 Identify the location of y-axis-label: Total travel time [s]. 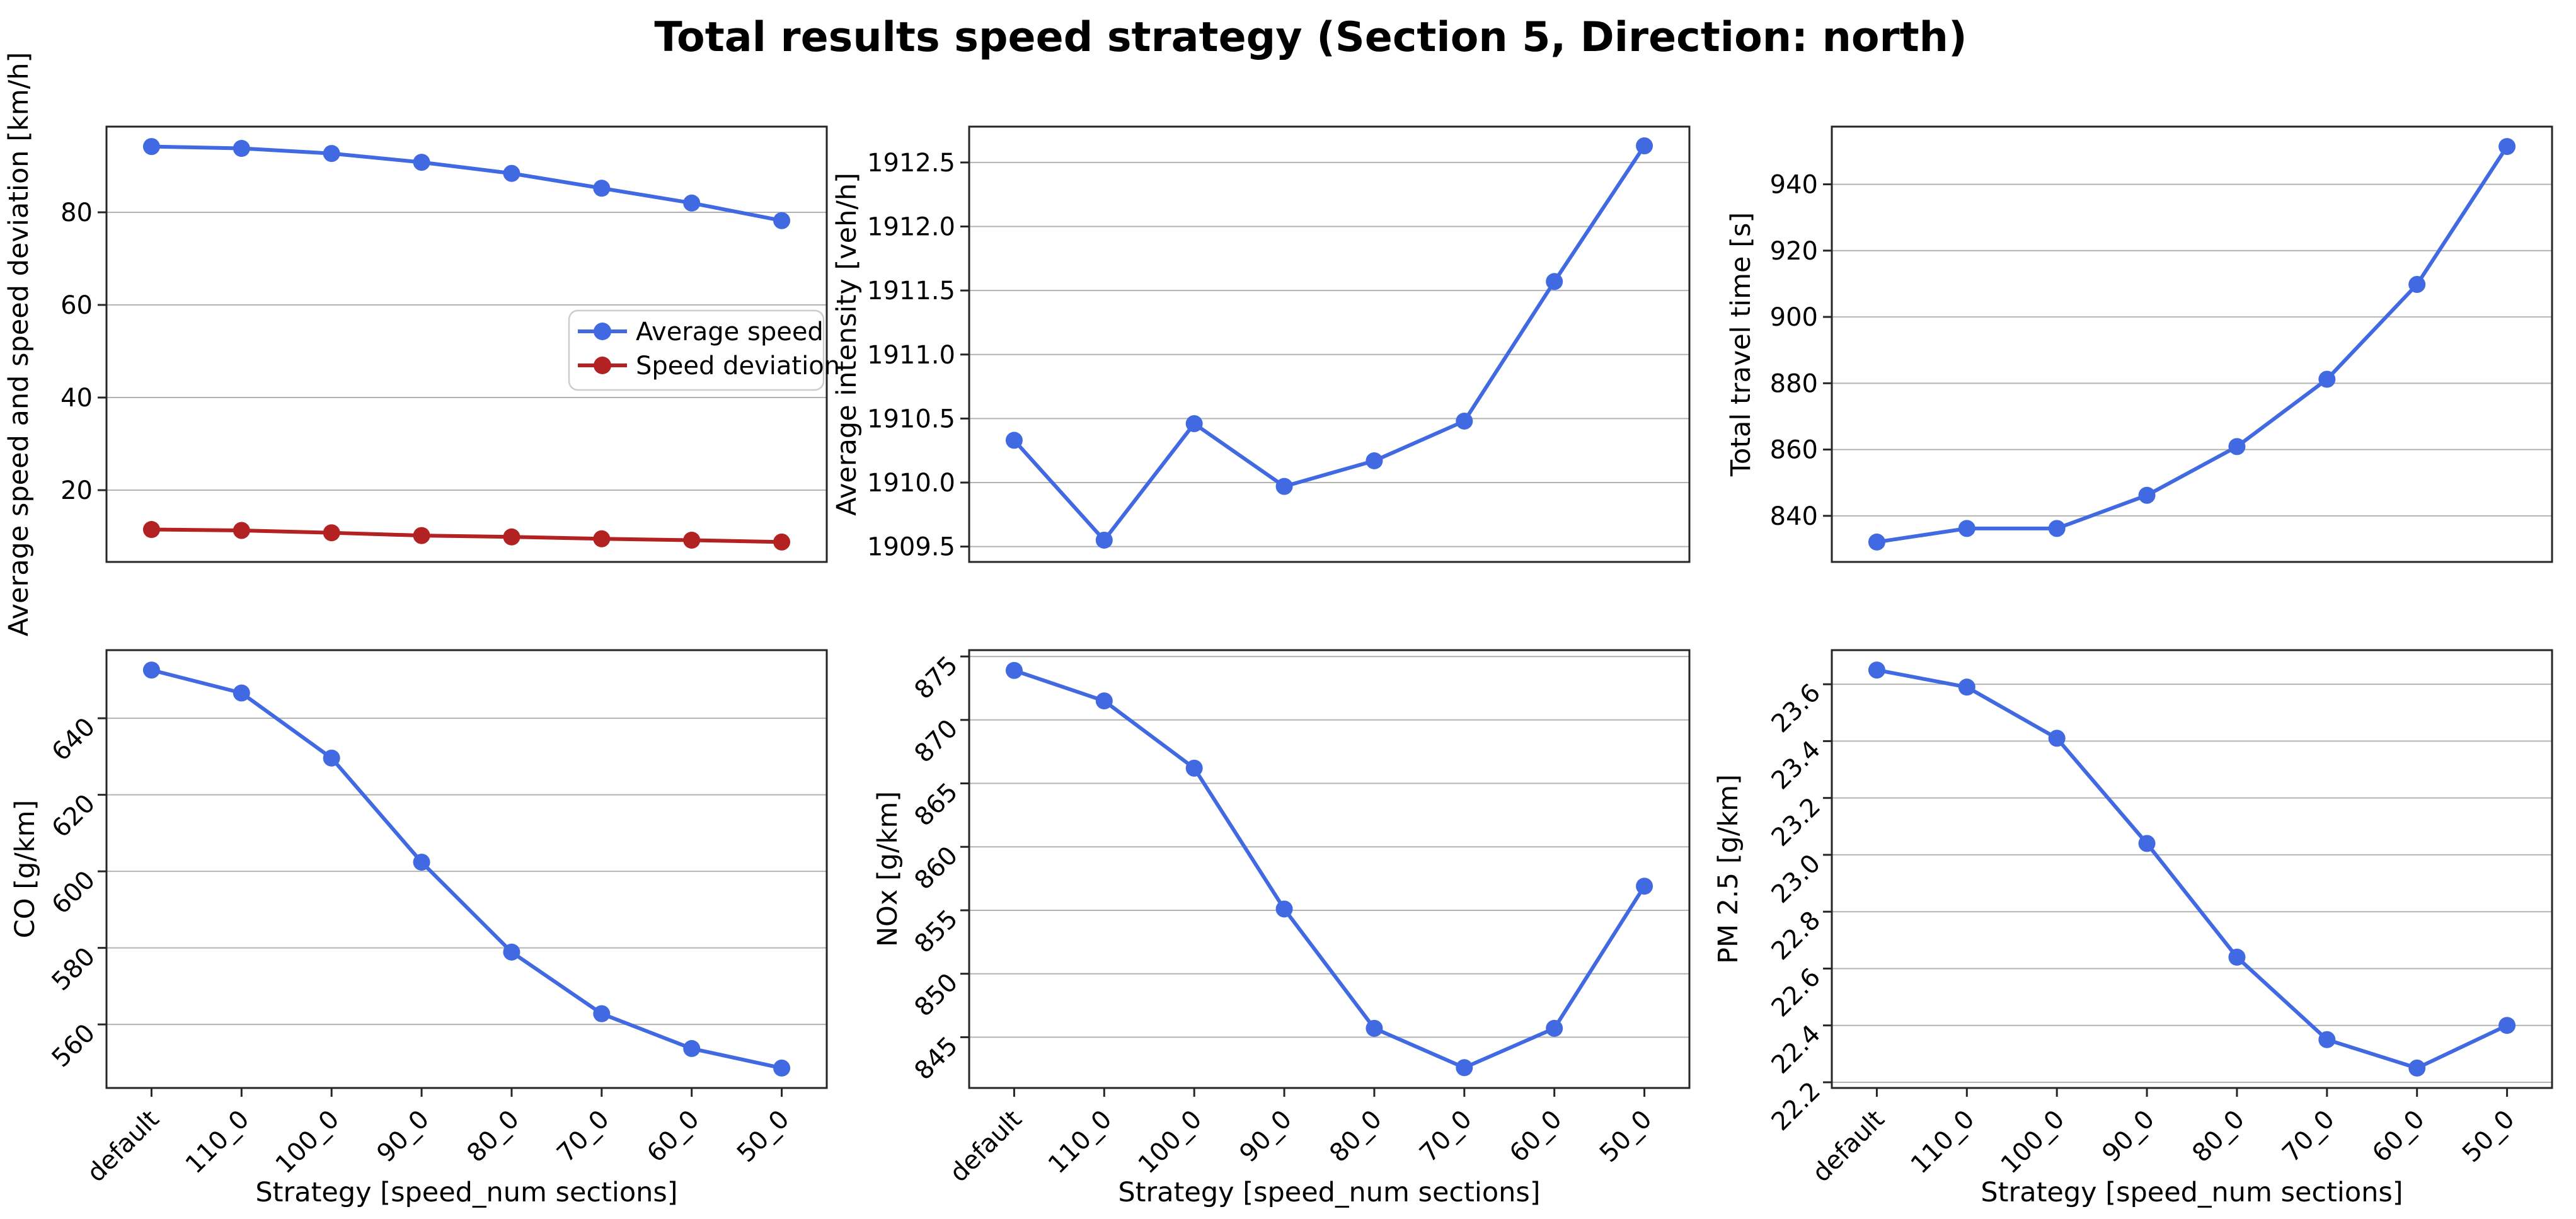
(1741, 344).